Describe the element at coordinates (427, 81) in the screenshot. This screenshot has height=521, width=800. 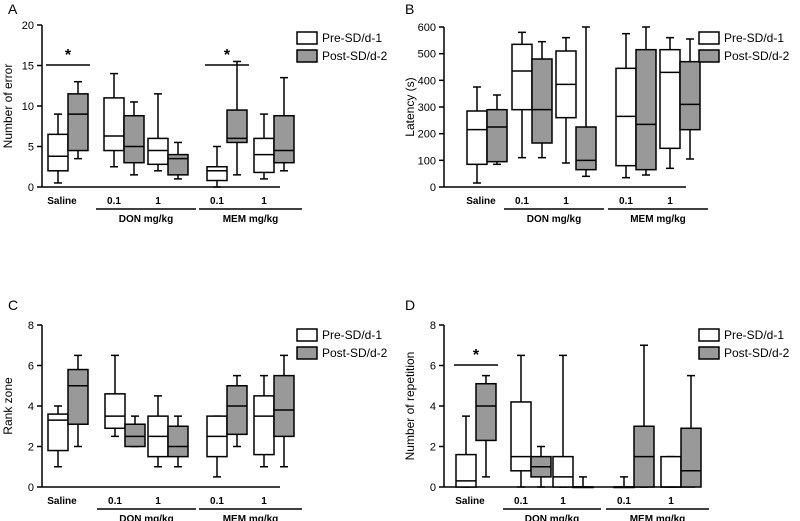
I see `y-tick-label: 400` at that location.